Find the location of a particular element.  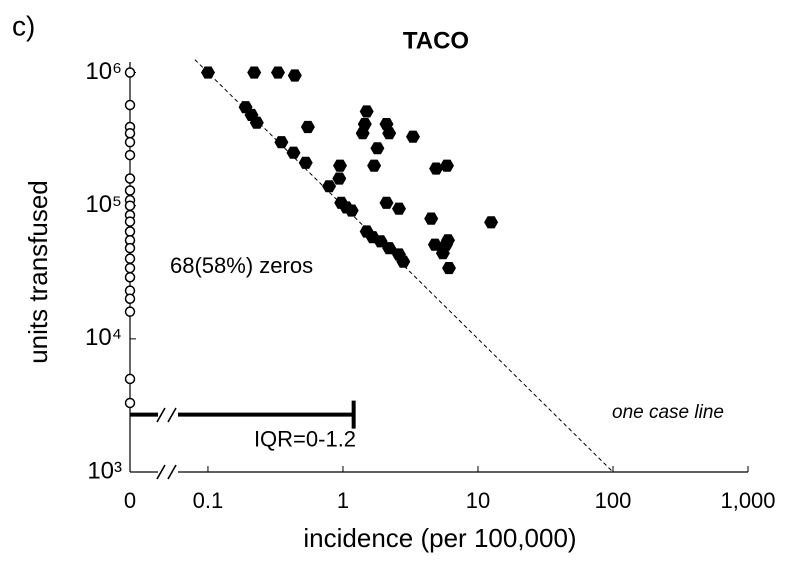

axis-break is located at coordinates (166, 443).